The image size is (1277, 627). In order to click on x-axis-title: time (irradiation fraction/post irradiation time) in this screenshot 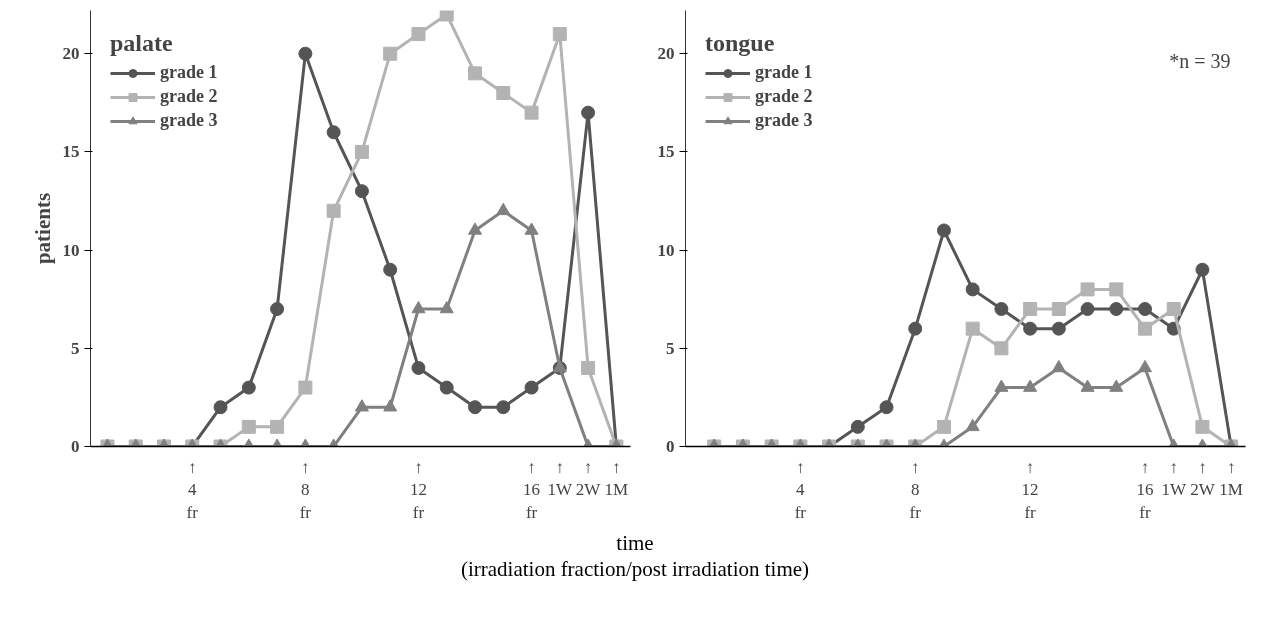, I will do `click(635, 556)`.